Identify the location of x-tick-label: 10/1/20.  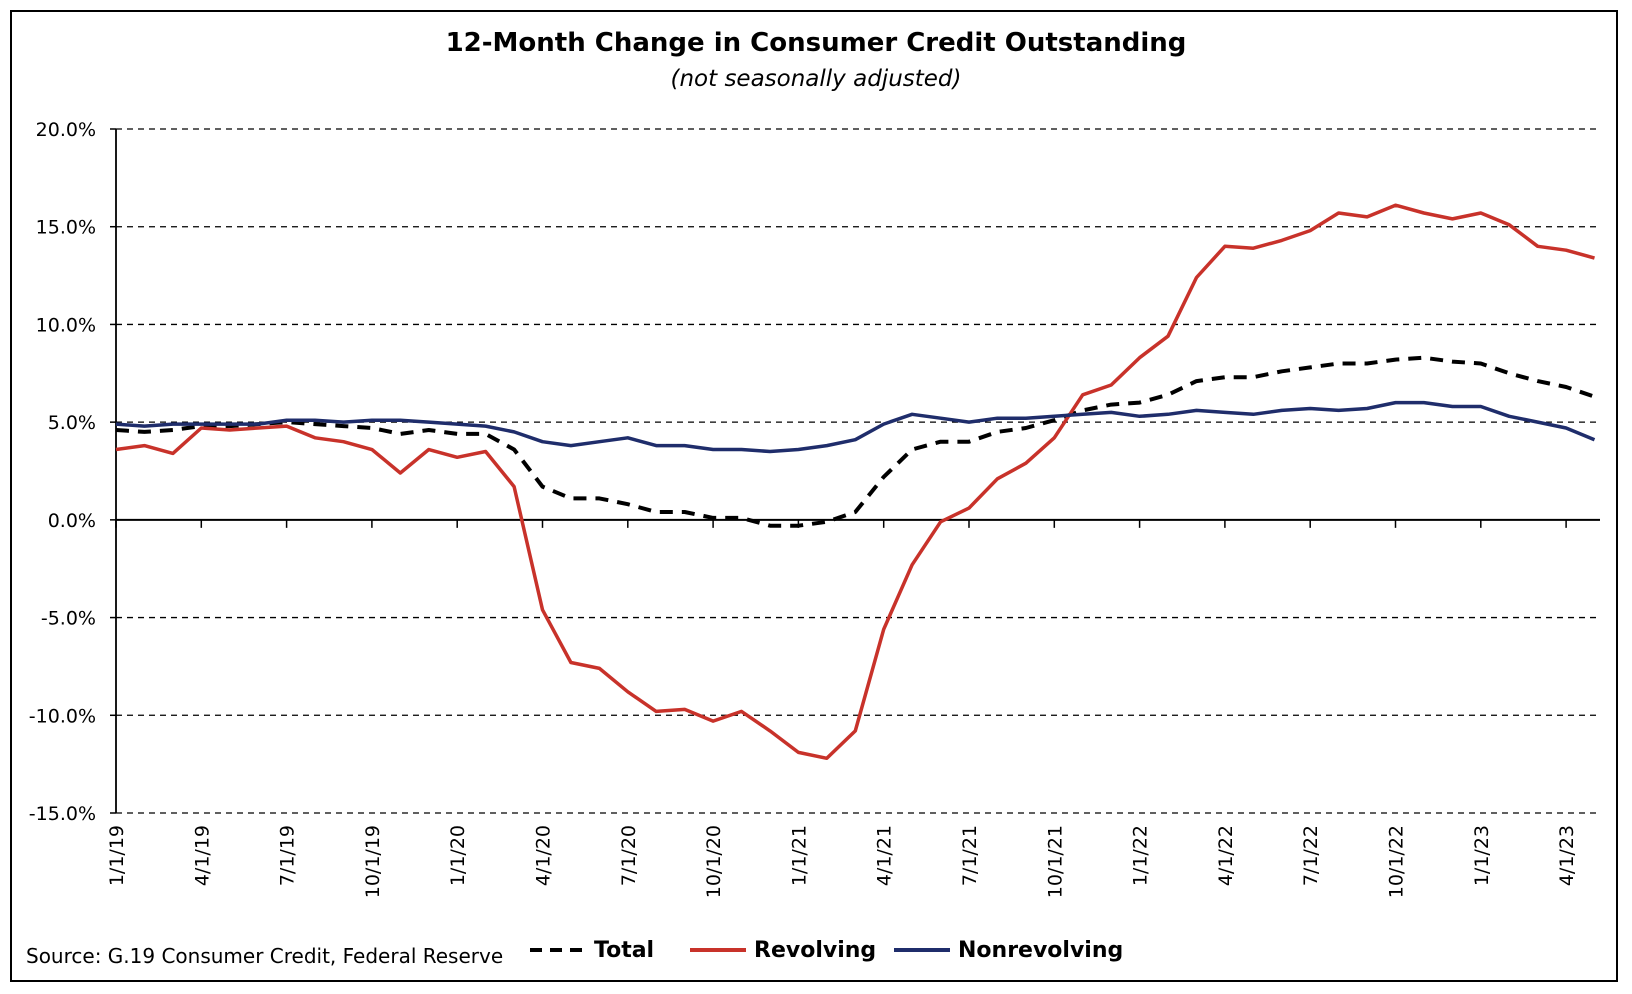
(714, 861).